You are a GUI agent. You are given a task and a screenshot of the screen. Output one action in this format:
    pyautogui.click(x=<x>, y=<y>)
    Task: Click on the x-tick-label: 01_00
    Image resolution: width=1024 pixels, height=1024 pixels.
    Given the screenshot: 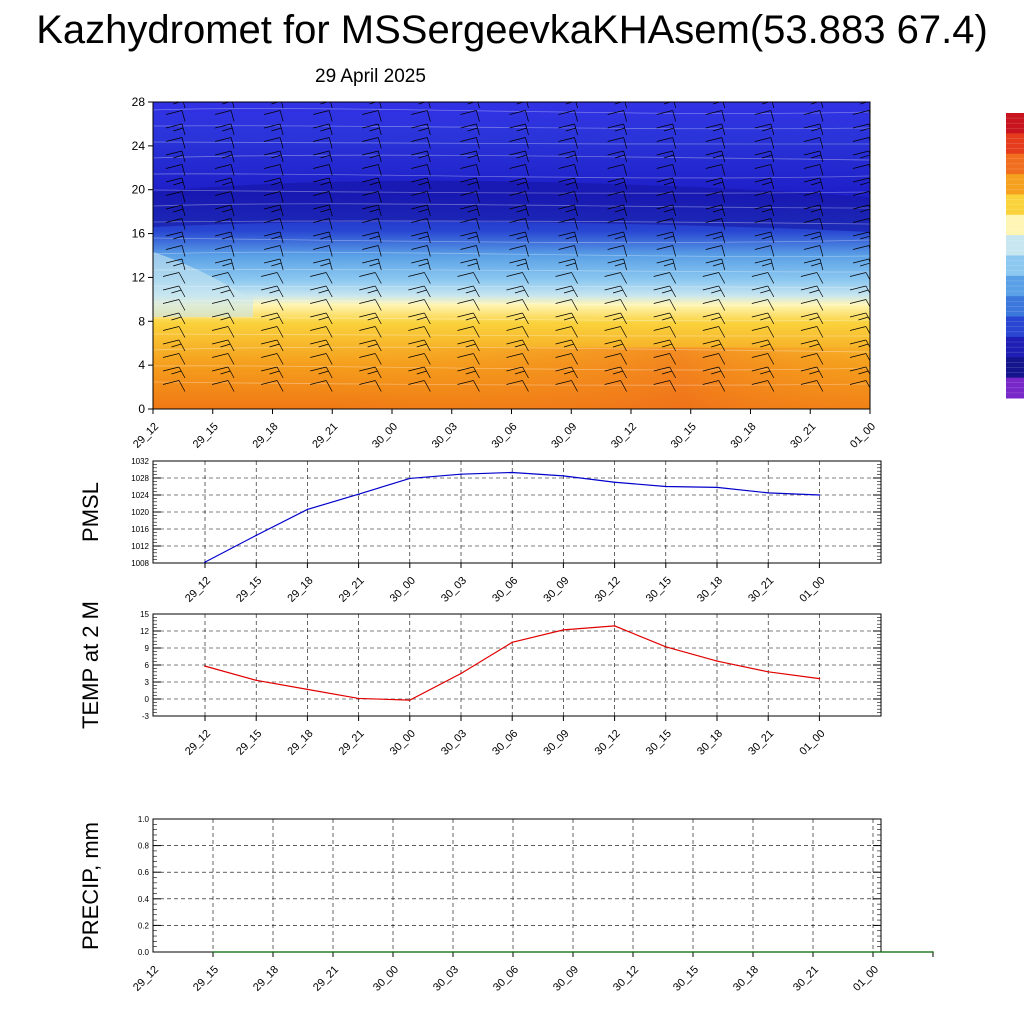 What is the action you would take?
    pyautogui.click(x=812, y=590)
    